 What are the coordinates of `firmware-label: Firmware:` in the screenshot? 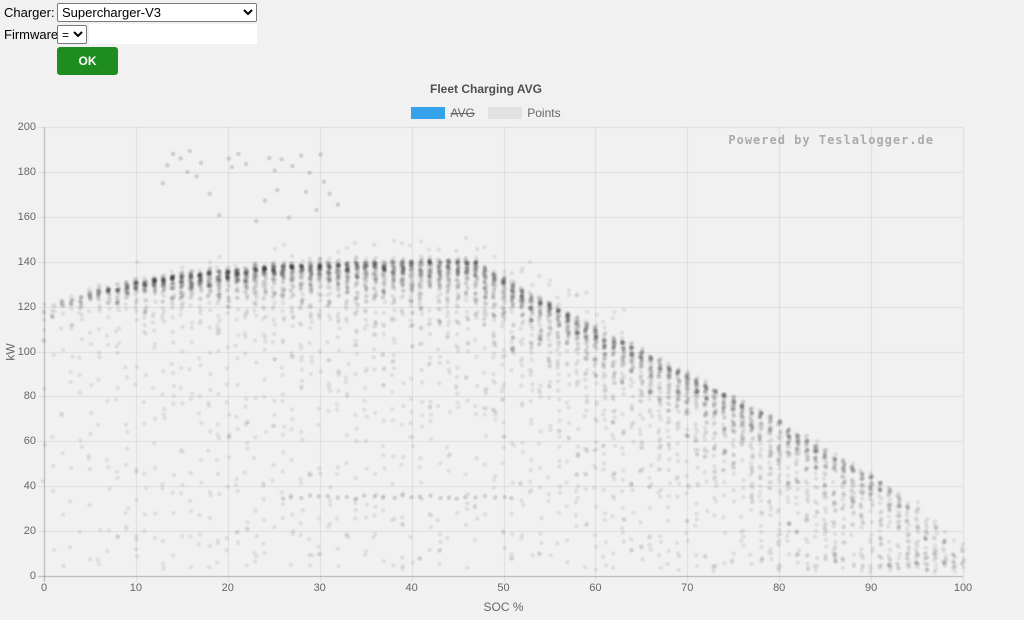 It's located at (33, 34).